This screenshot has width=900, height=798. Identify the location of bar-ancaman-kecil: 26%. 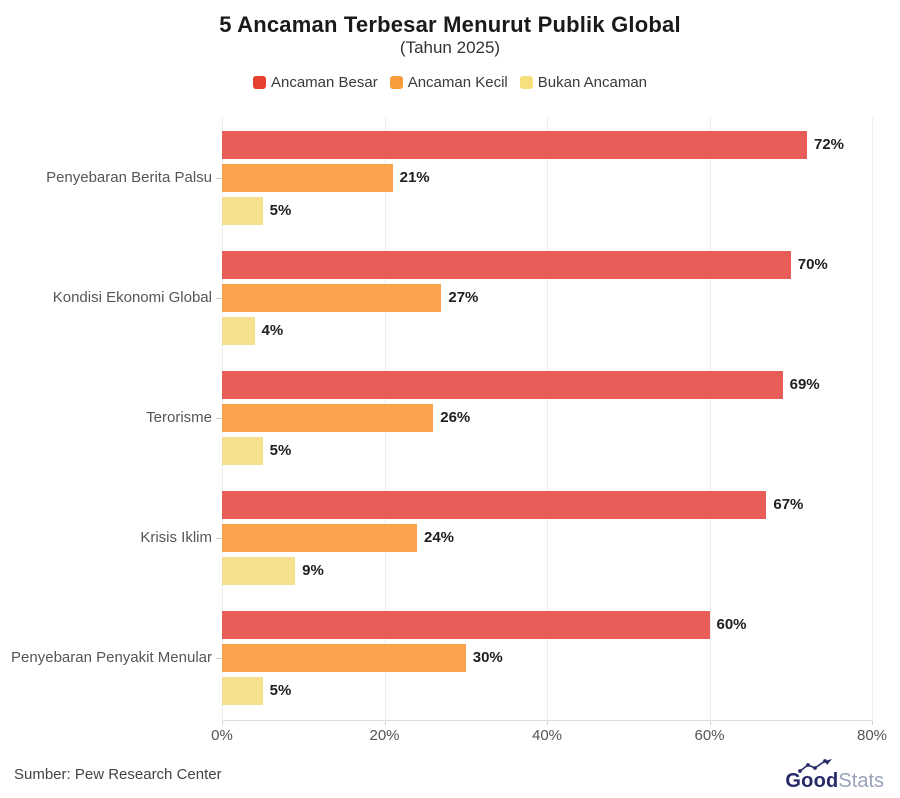
(346, 418).